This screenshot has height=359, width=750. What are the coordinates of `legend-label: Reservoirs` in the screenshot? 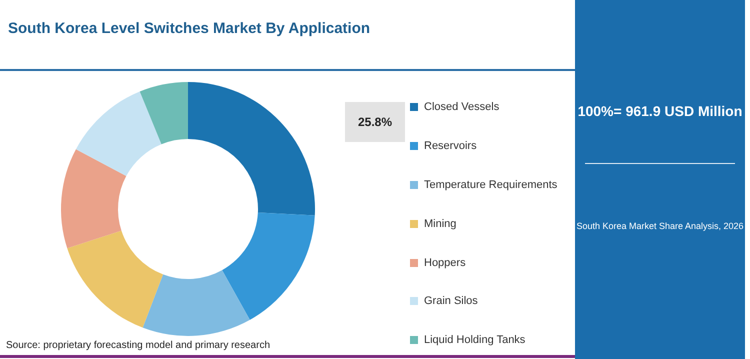 It's located at (450, 146).